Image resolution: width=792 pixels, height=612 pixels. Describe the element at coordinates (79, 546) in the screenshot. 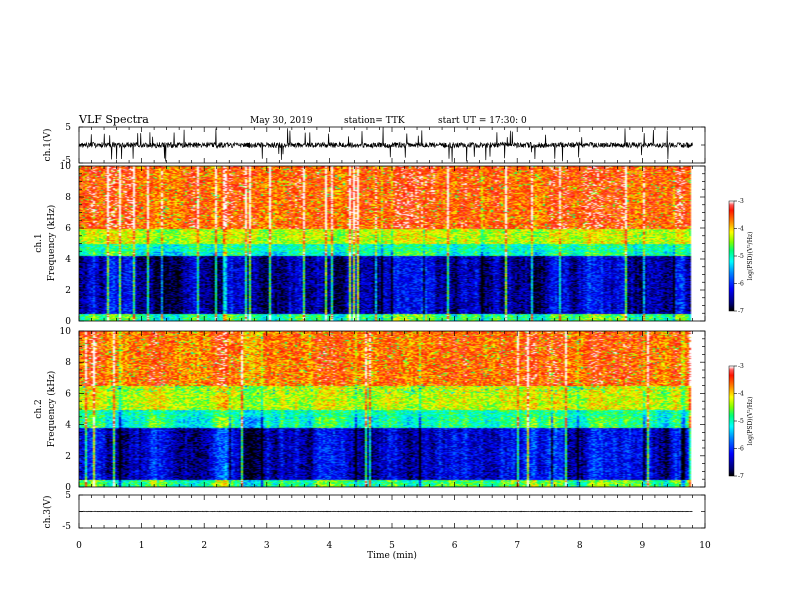

I see `time-tick-label: 0` at that location.